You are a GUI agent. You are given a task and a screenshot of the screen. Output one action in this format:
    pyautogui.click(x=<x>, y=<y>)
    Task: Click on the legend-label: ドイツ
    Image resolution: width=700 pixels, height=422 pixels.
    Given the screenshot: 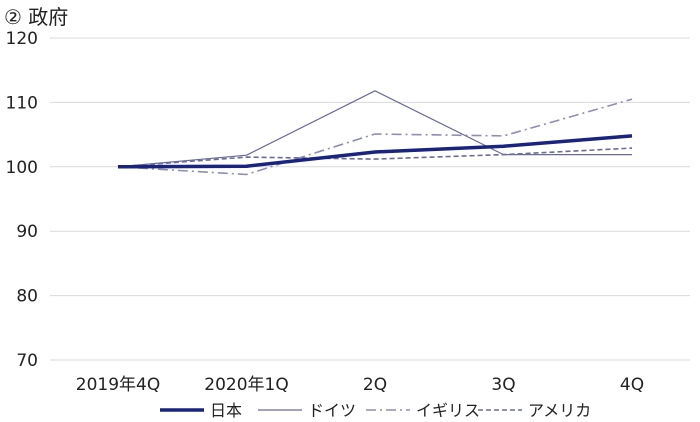 What is the action you would take?
    pyautogui.click(x=332, y=410)
    